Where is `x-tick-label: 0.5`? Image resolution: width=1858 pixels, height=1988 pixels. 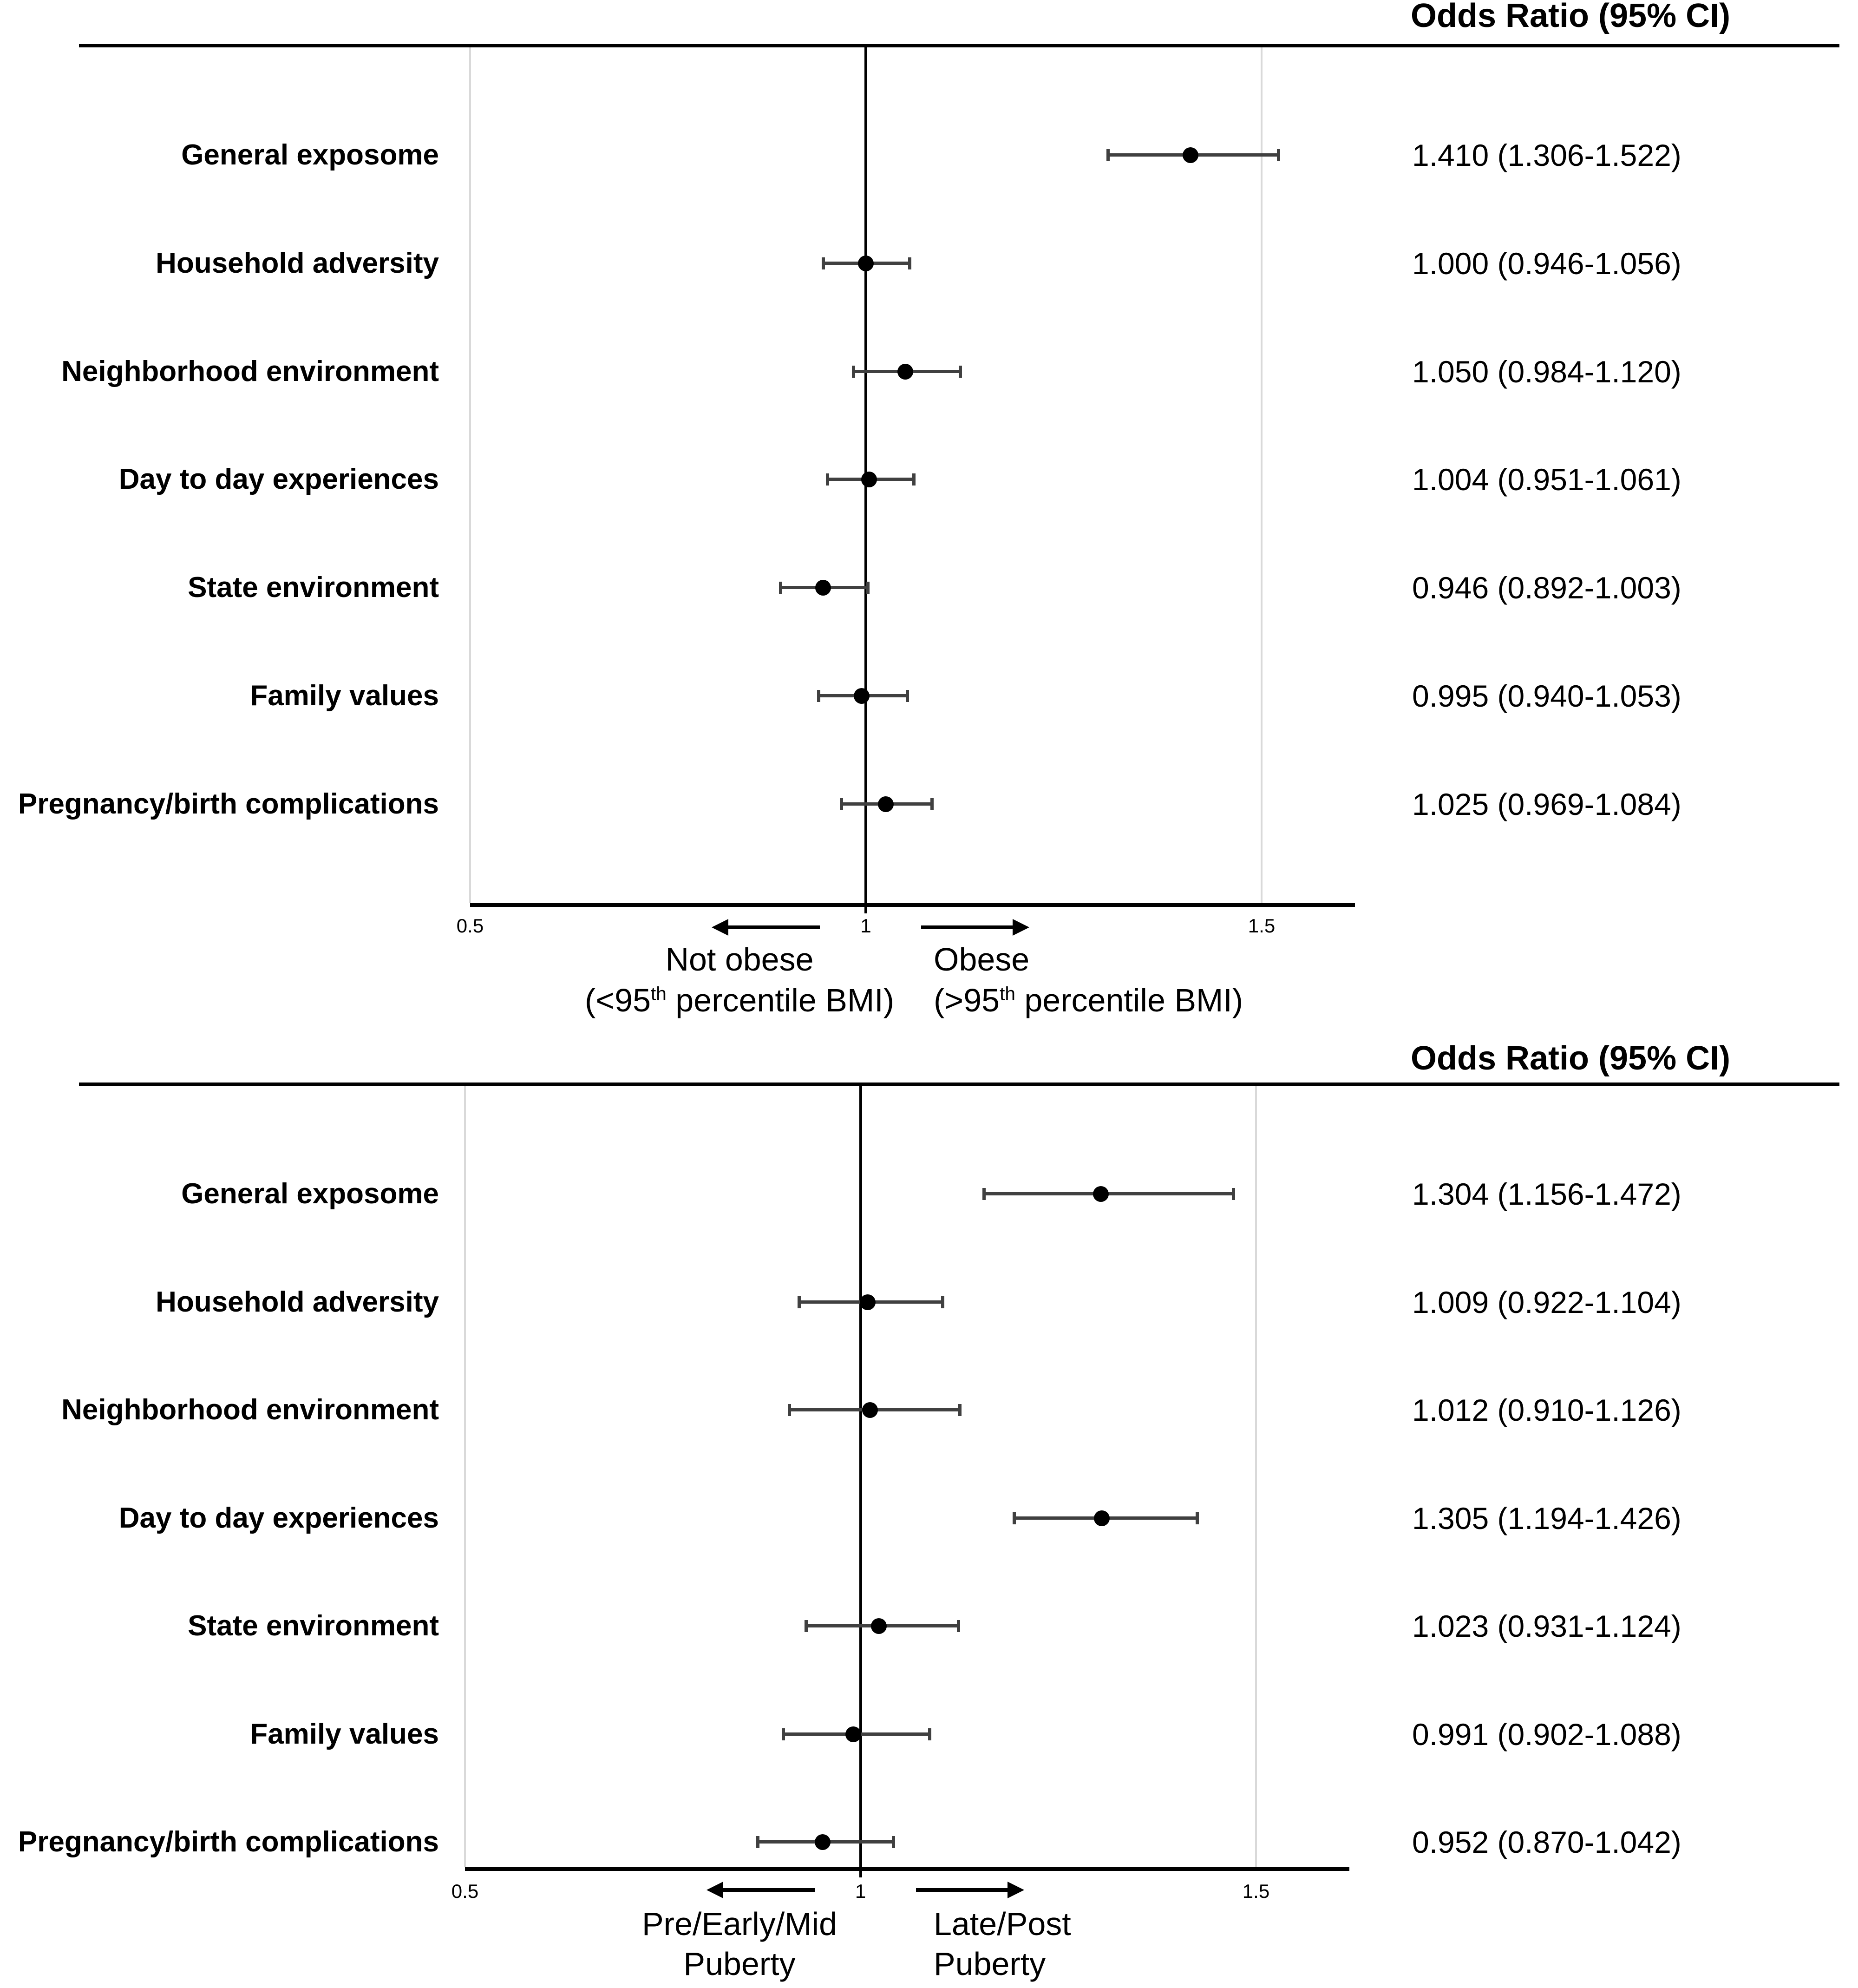 x-tick-label: 0.5 is located at coordinates (470, 926).